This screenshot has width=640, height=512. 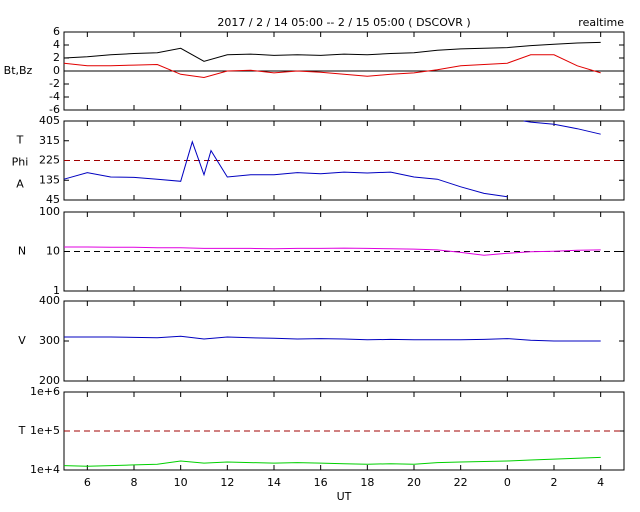 What do you see at coordinates (20, 184) in the screenshot?
I see `y-axis-label: A` at bounding box center [20, 184].